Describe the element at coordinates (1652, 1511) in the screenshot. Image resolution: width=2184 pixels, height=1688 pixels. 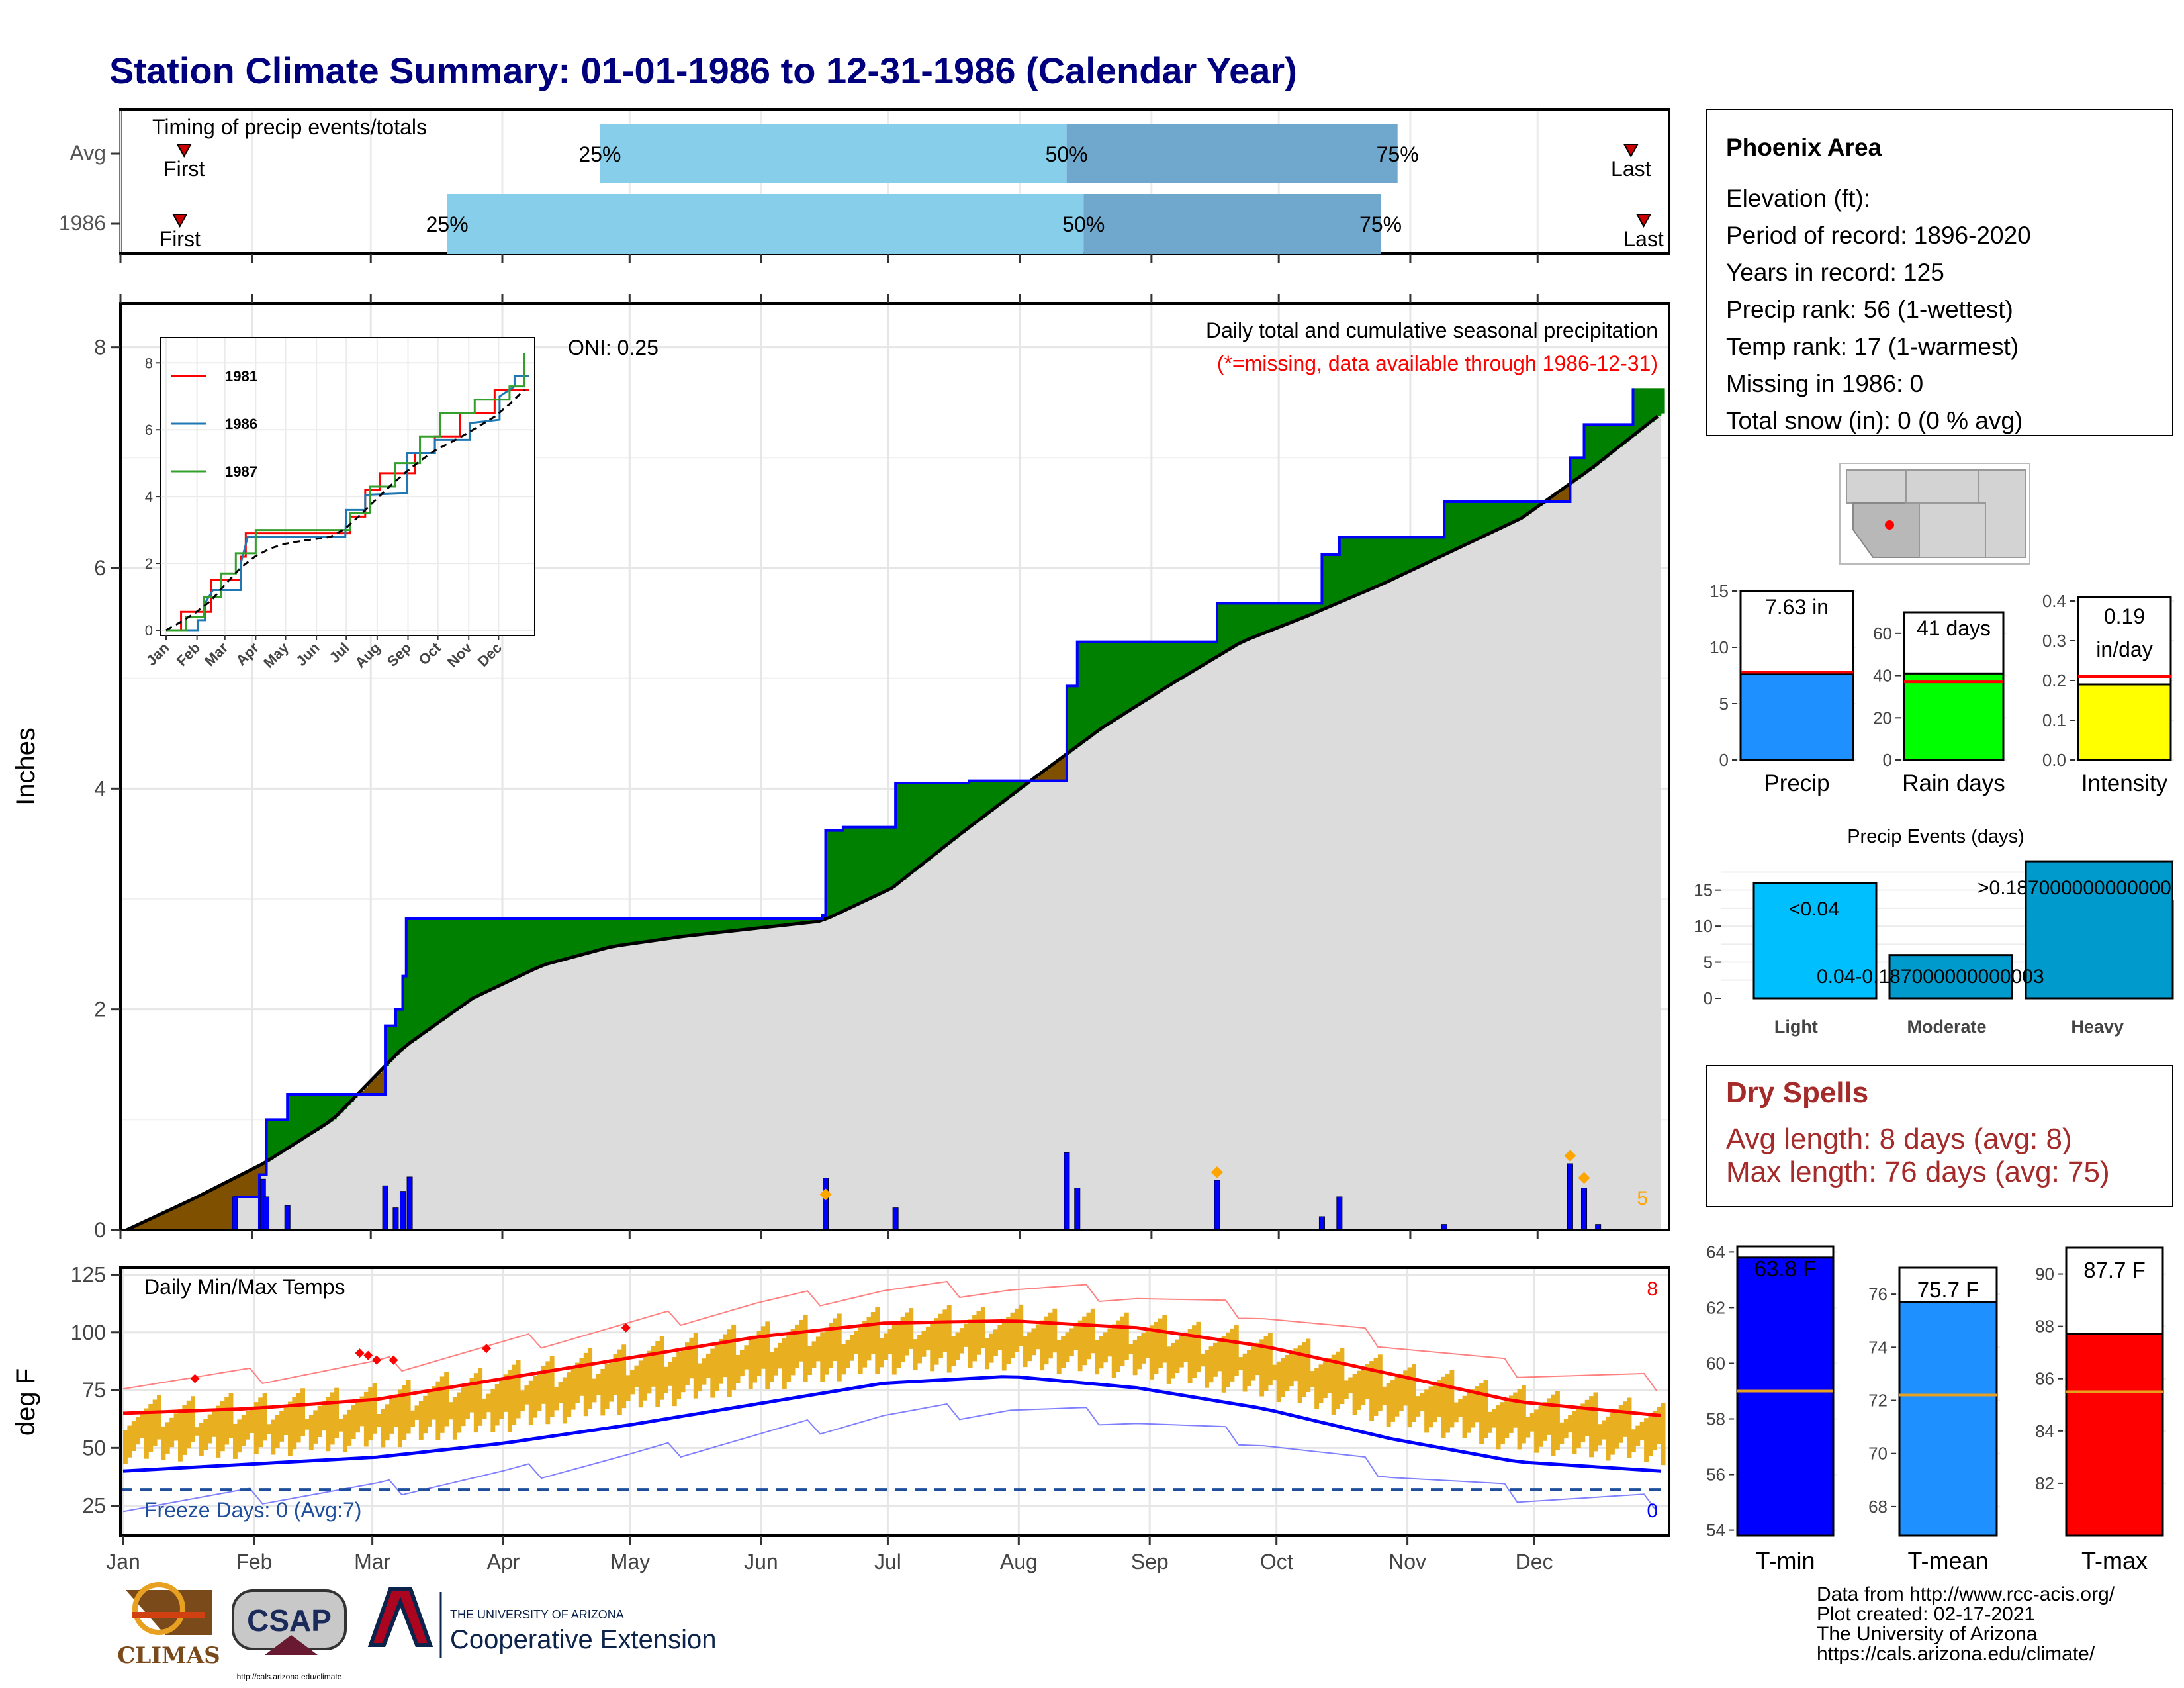
I see `record-low-count: 0` at that location.